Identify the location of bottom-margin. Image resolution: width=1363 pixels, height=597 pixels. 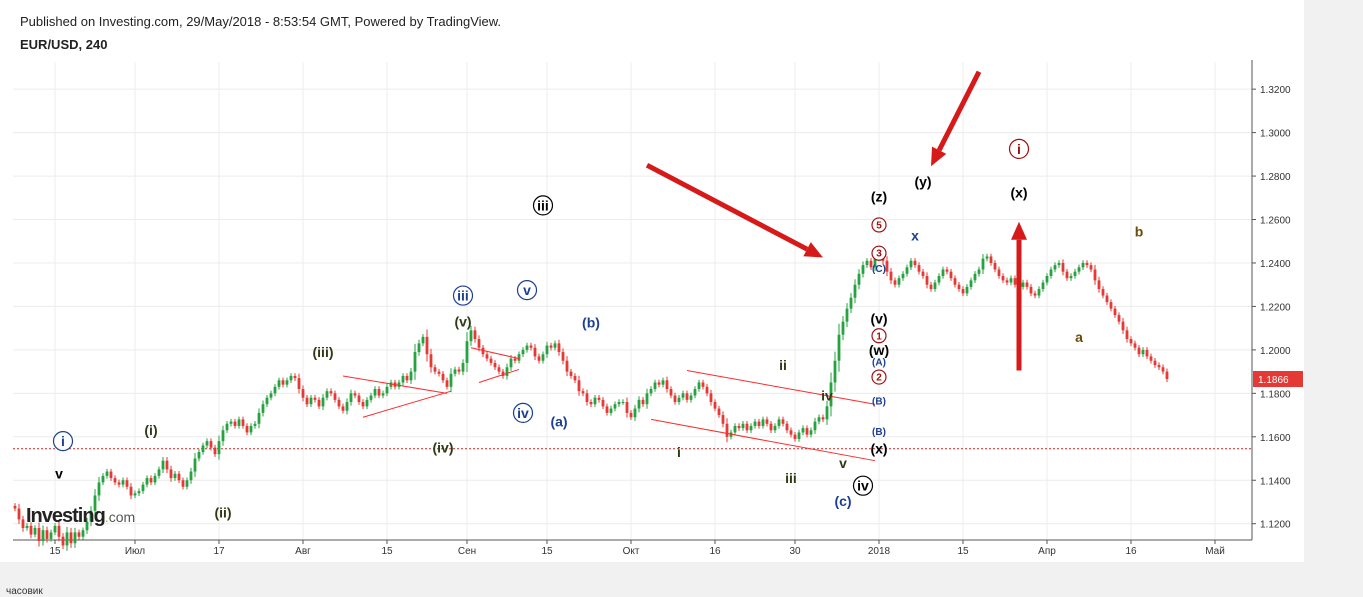
(681, 579).